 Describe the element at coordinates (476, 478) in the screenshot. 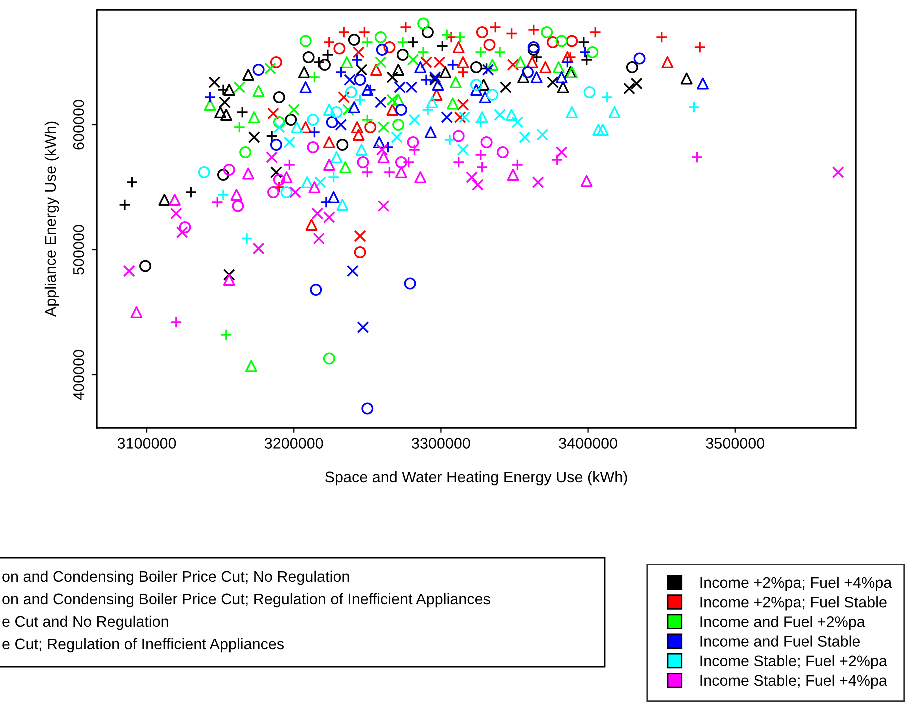

I see `x-axis-title: Space and Water Heating Energy Use (kWh)` at that location.